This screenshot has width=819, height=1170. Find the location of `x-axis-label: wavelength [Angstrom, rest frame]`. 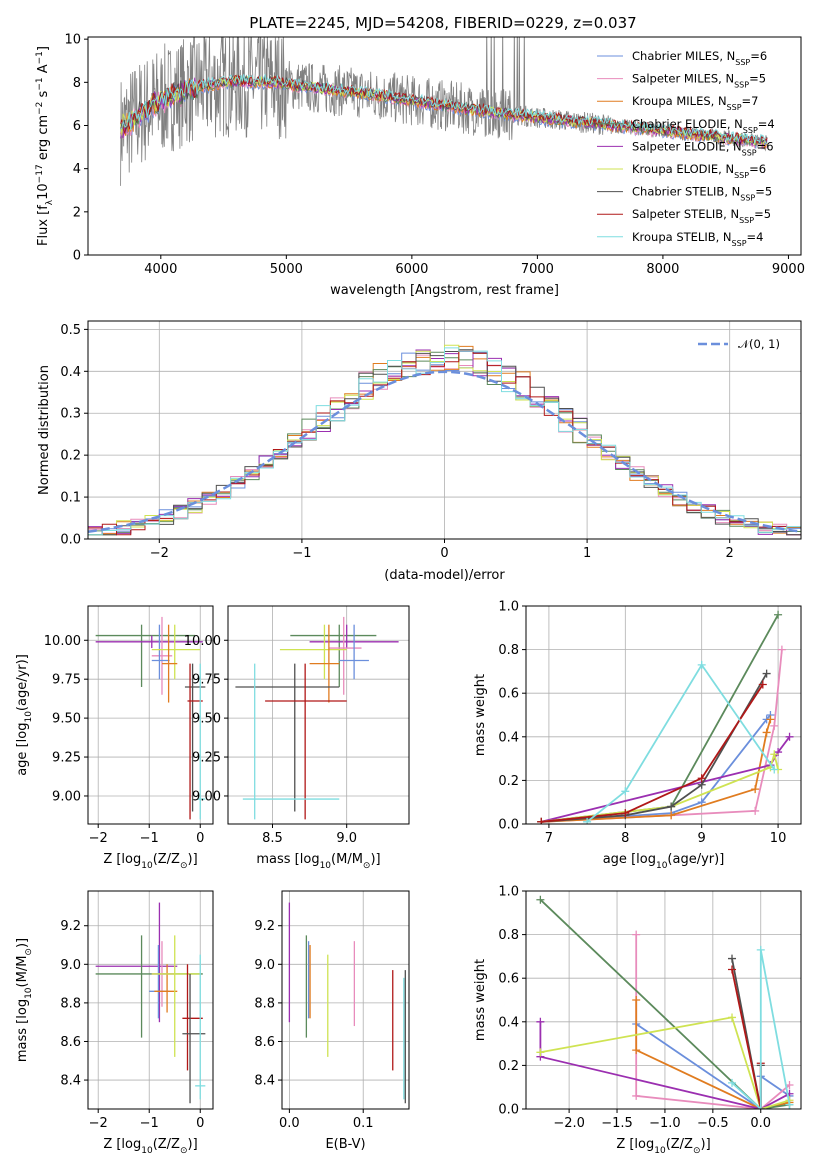

x-axis-label: wavelength [Angstrom, rest frame] is located at coordinates (444, 290).